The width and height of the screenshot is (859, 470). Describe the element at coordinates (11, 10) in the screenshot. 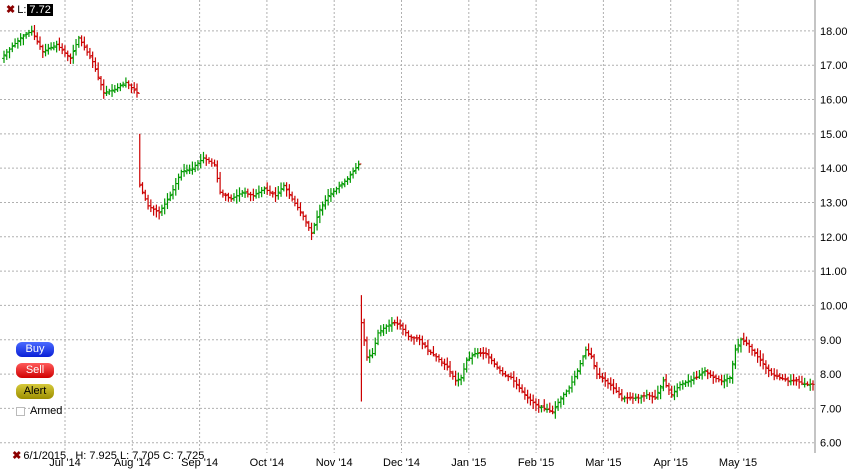

I see `close-icon: ✖` at that location.